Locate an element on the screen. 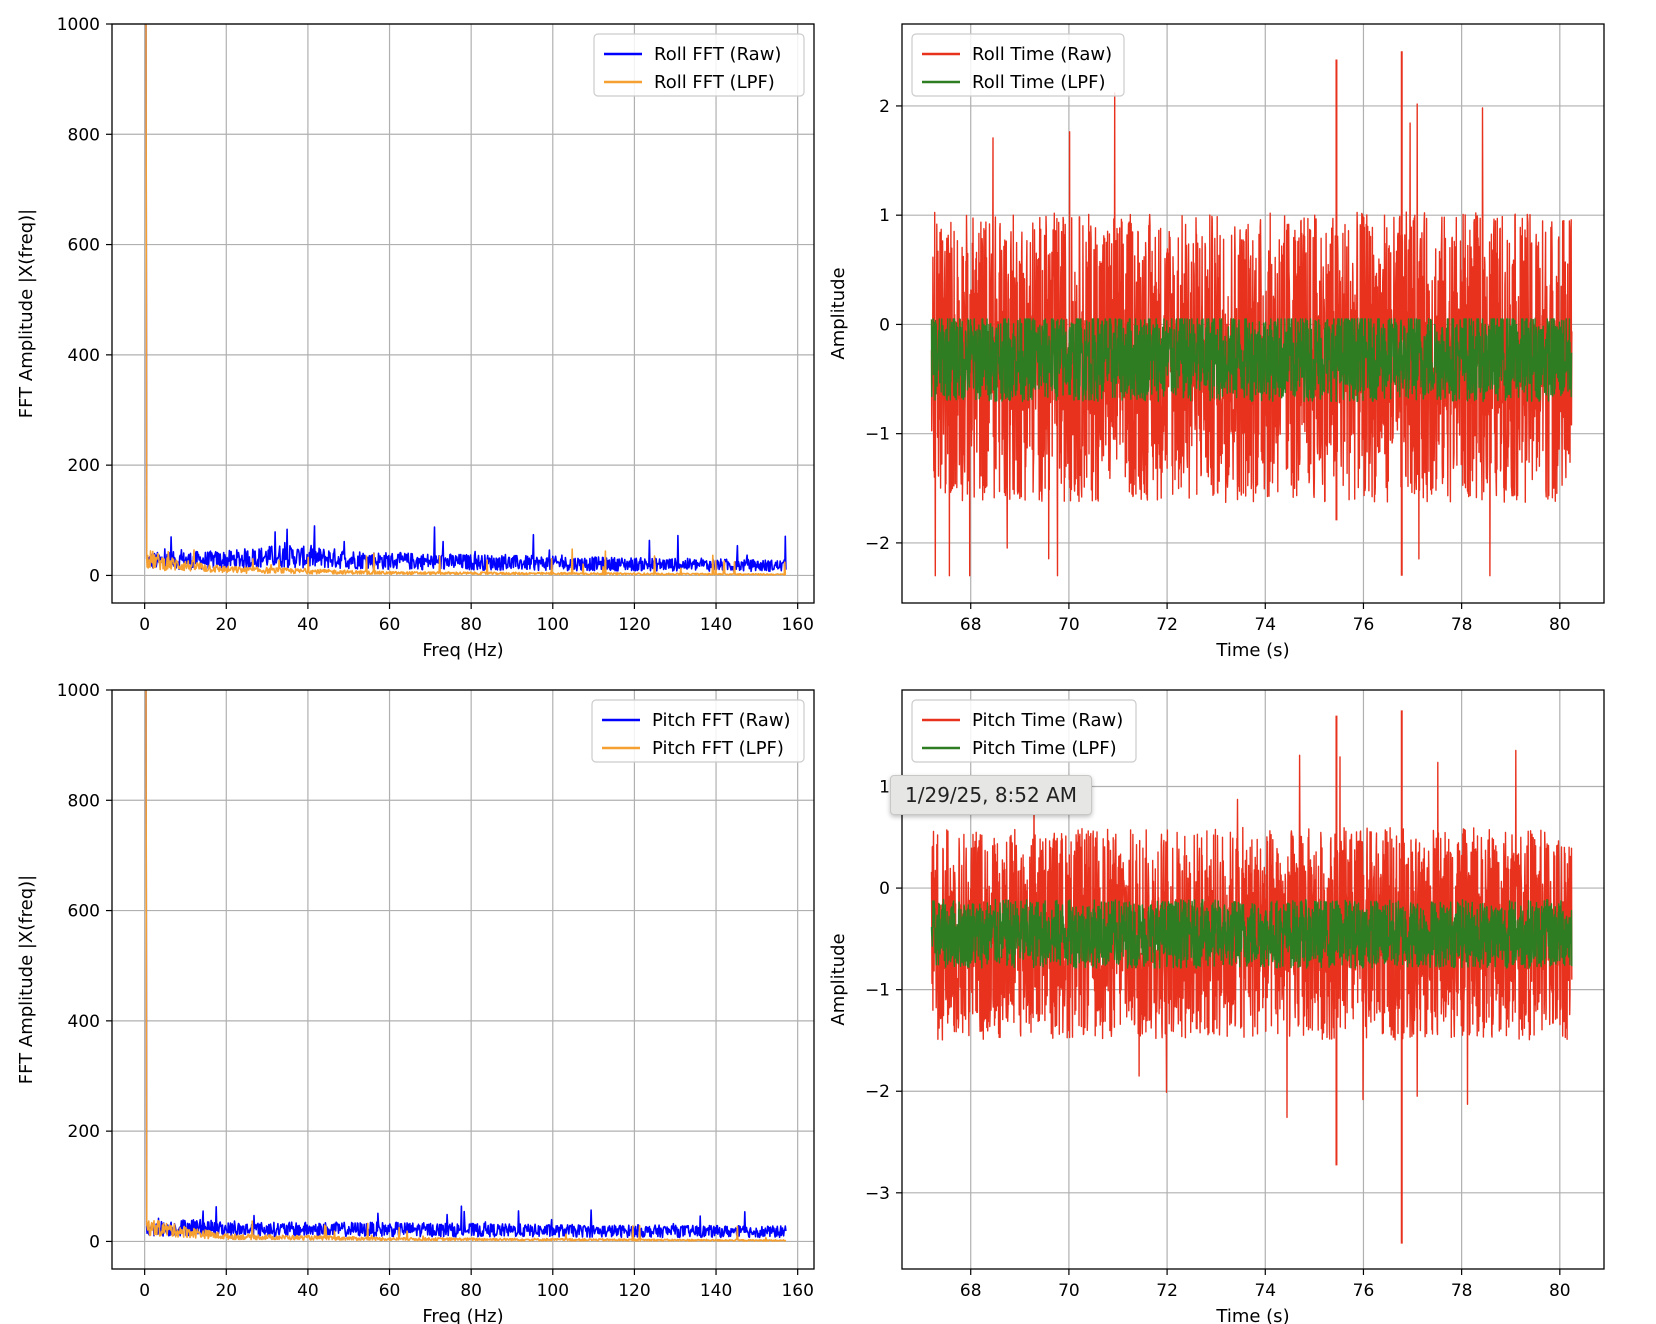  legend: Roll Time (Raw) Roll Time (LPF) is located at coordinates (1018, 65).